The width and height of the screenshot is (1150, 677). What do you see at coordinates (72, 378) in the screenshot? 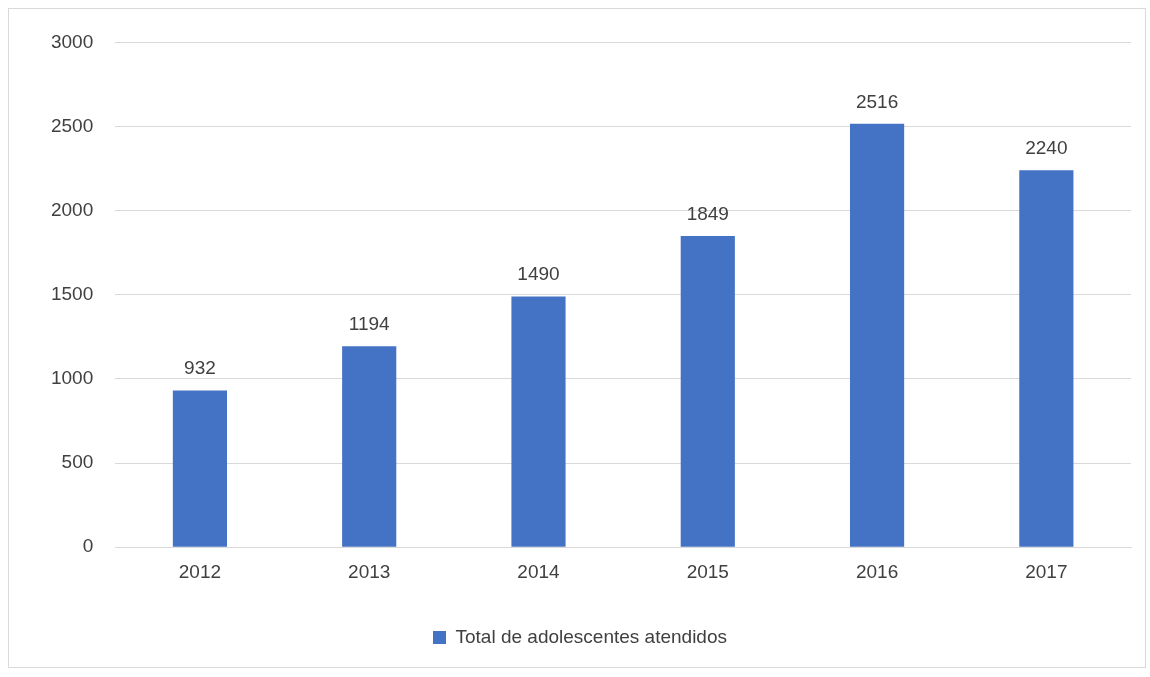
I see `y-tick-label: 1000` at bounding box center [72, 378].